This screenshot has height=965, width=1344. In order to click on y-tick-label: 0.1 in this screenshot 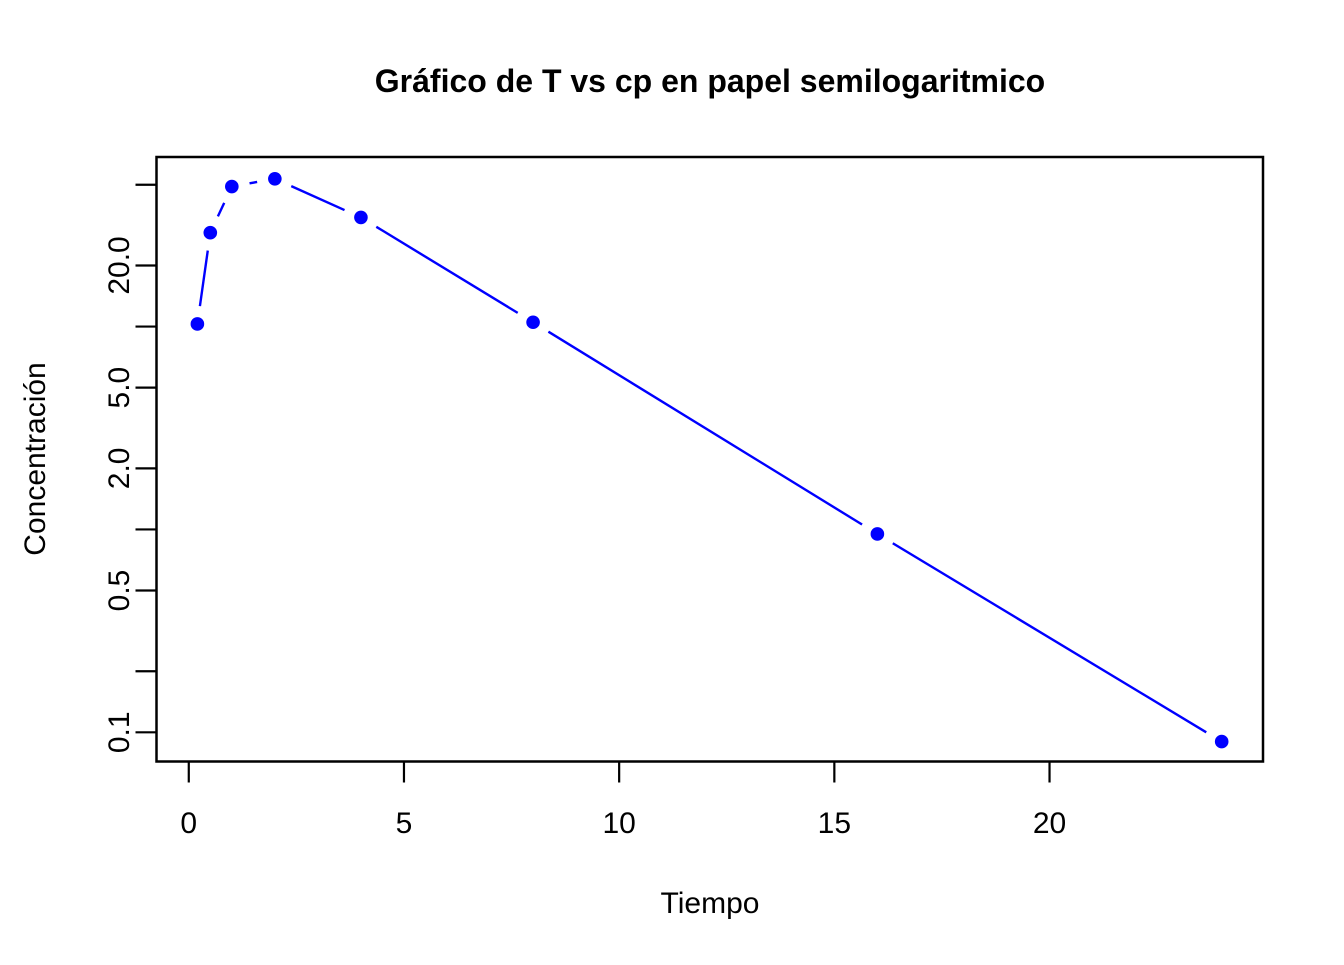, I will do `click(119, 732)`.